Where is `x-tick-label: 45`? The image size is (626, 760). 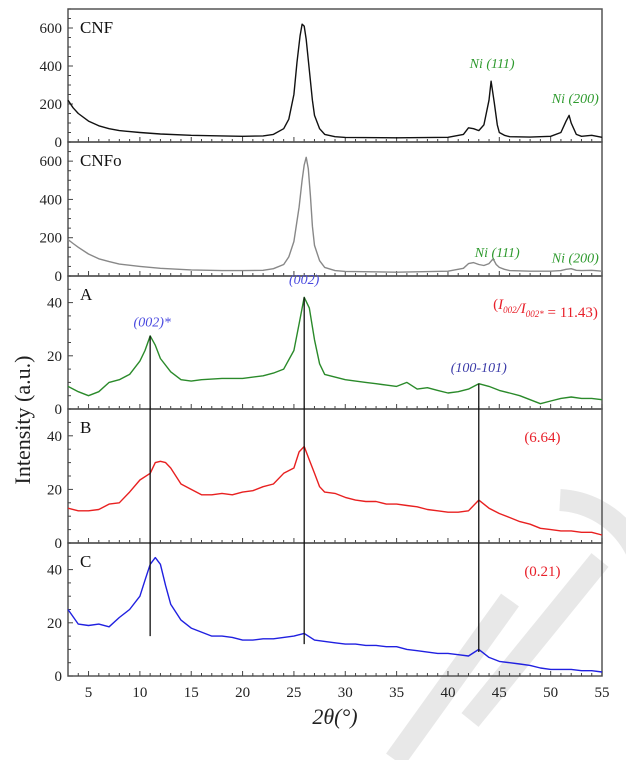 x-tick-label: 45 is located at coordinates (499, 693).